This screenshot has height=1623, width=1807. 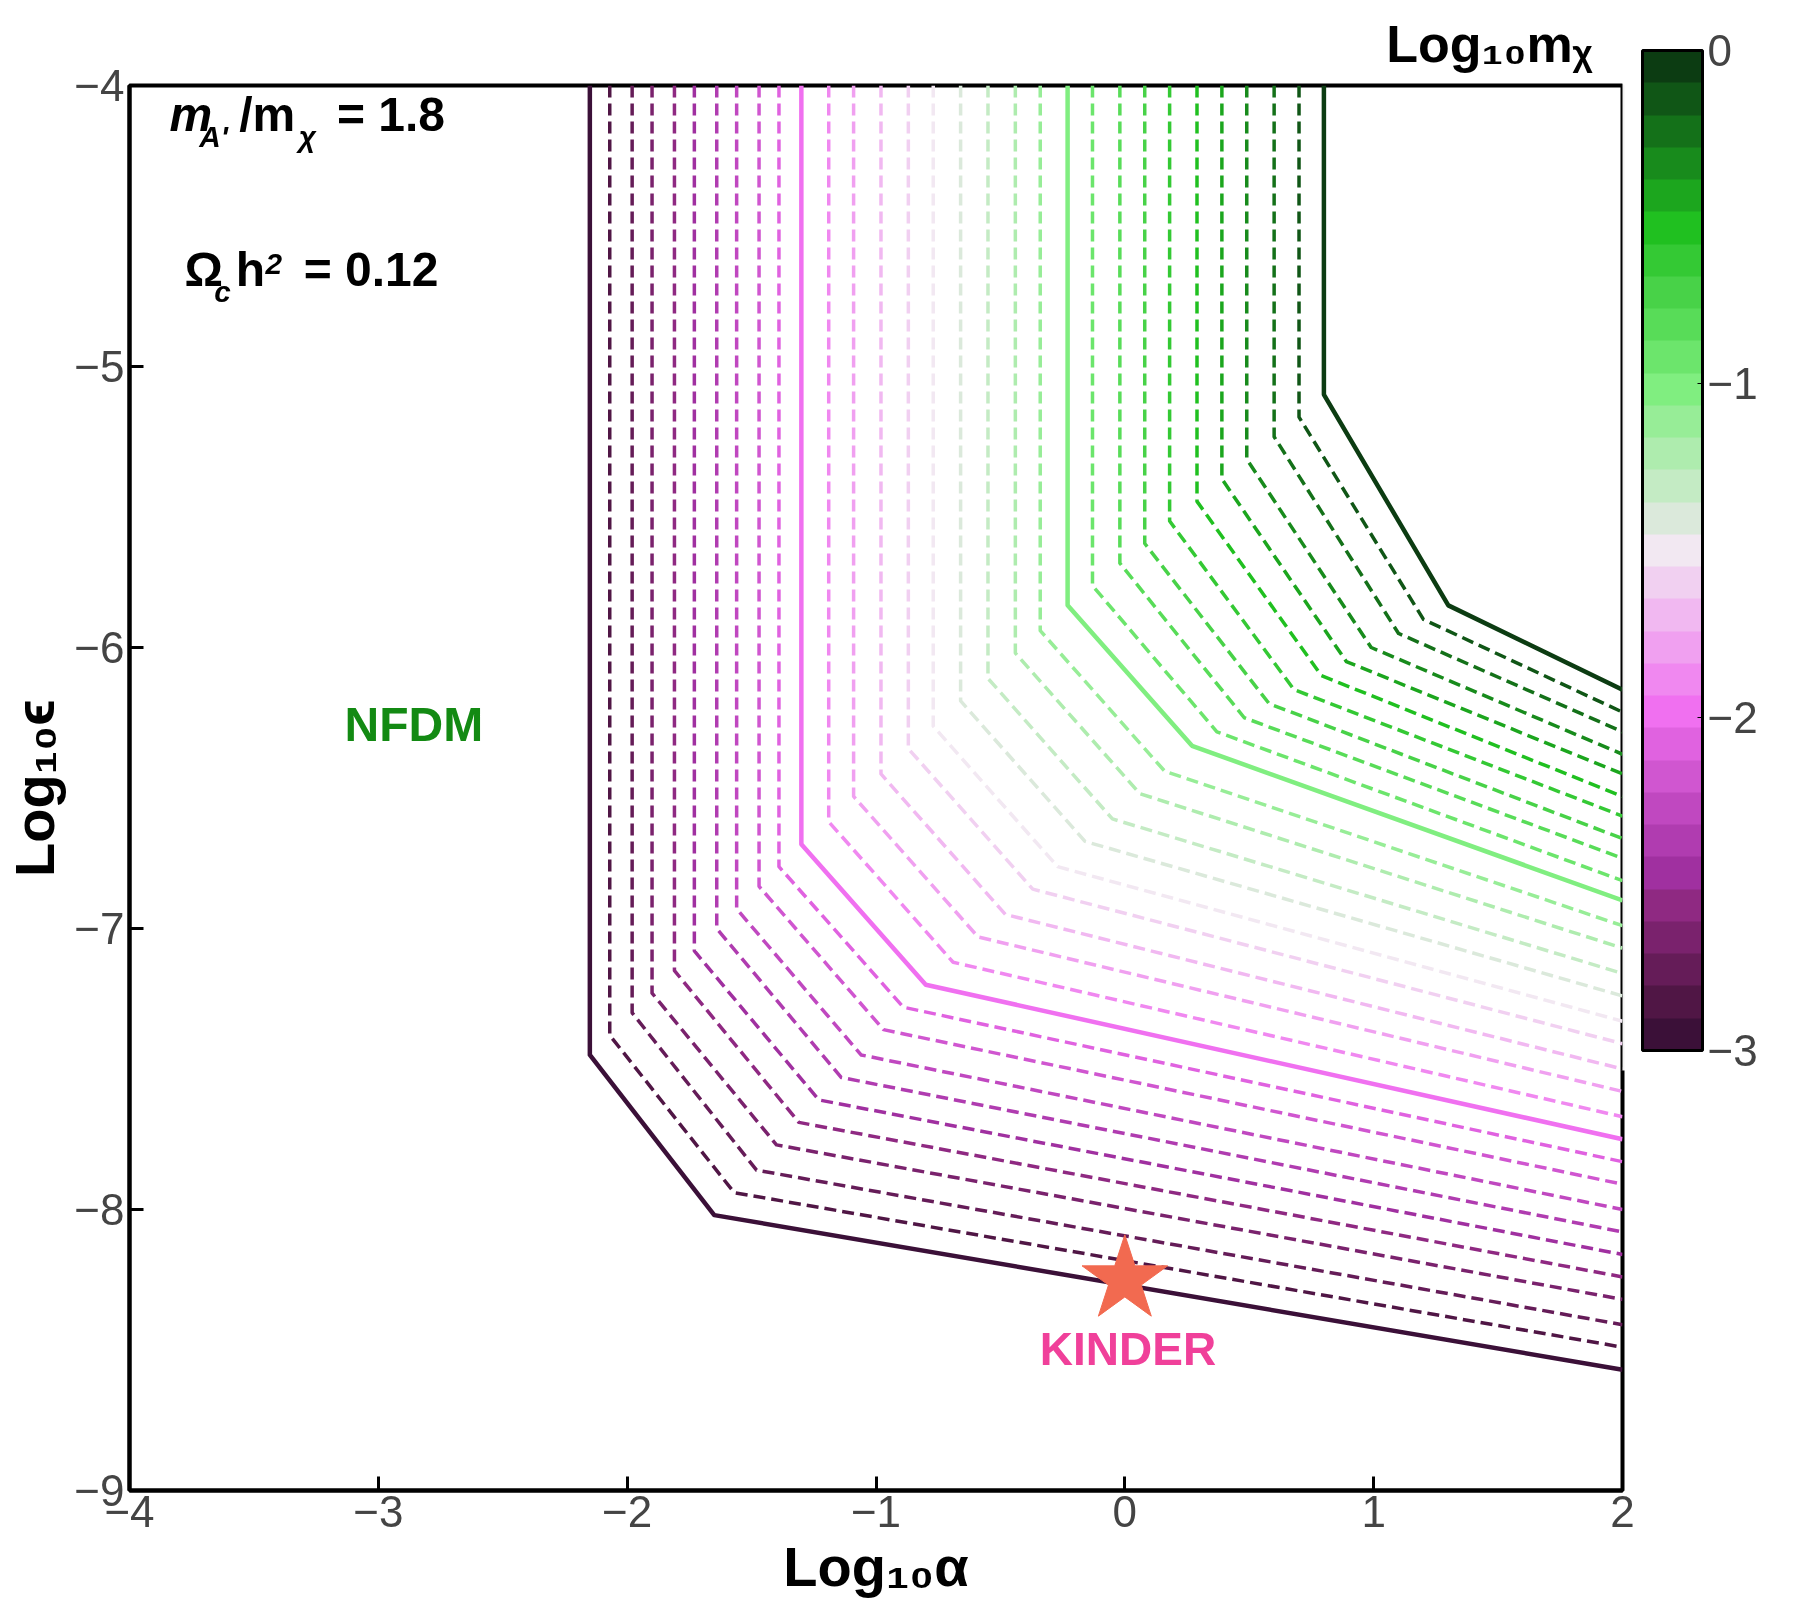 What do you see at coordinates (414, 724) in the screenshot?
I see `annotation: NFDM` at bounding box center [414, 724].